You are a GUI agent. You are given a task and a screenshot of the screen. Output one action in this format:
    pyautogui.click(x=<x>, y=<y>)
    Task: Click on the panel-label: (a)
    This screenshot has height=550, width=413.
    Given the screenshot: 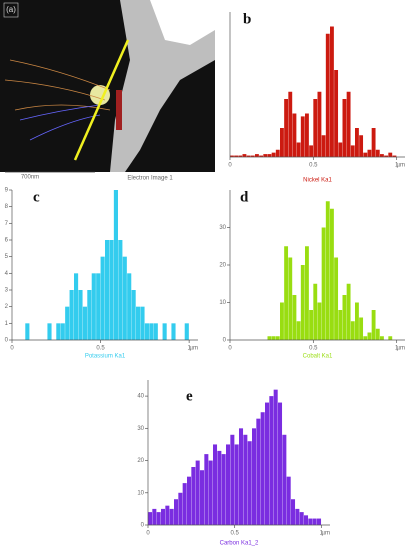 What is the action you would take?
    pyautogui.click(x=11, y=9)
    